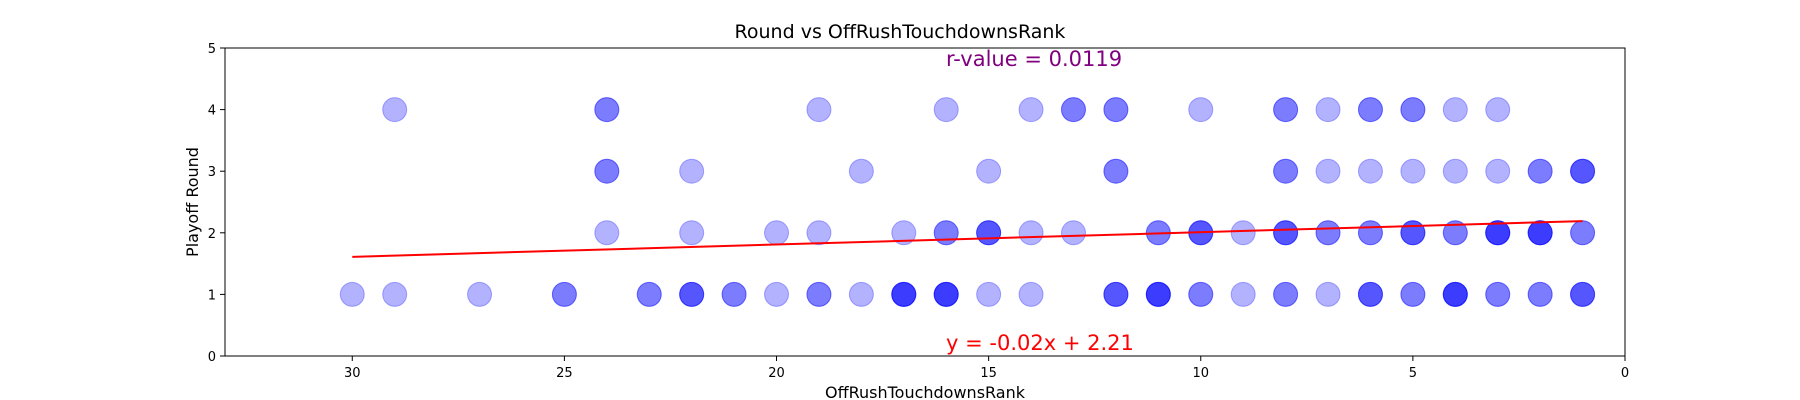 Image resolution: width=1800 pixels, height=400 pixels. I want to click on regression-line, so click(967, 239).